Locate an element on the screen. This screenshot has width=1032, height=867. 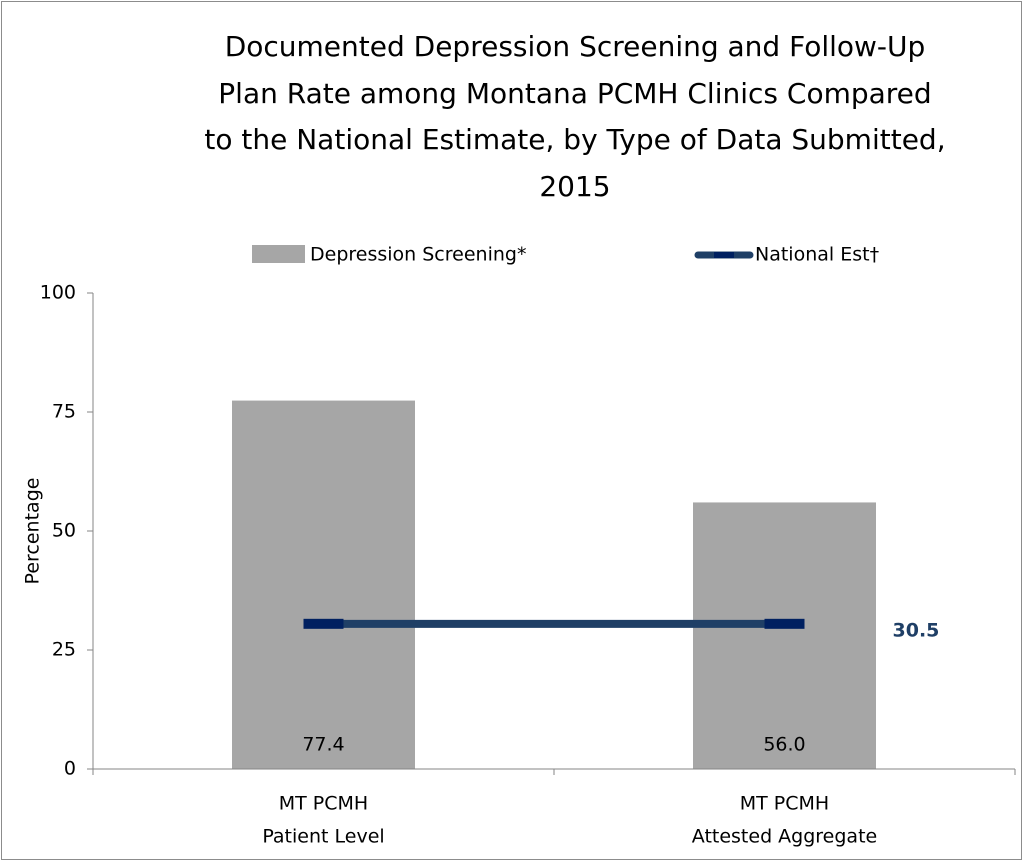
line-value-label: 30.5 is located at coordinates (916, 630).